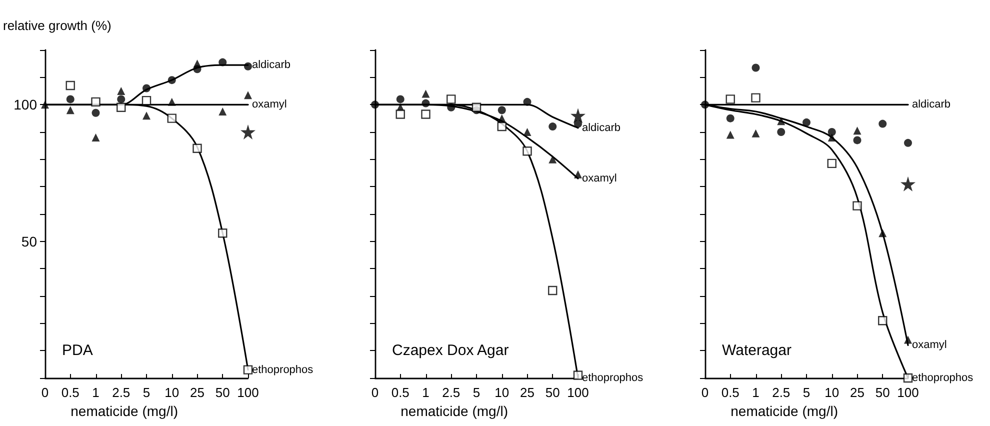 This screenshot has width=990, height=426. I want to click on annotation: PDA, so click(77, 350).